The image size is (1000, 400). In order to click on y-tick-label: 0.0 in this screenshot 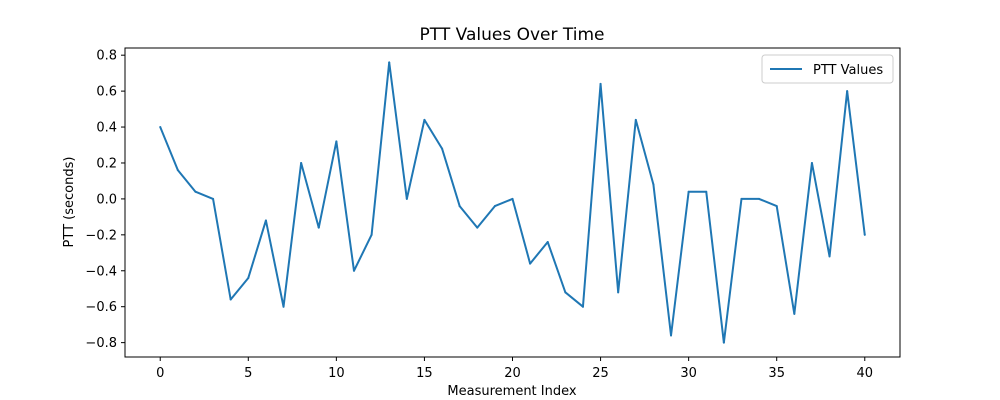, I will do `click(106, 199)`.